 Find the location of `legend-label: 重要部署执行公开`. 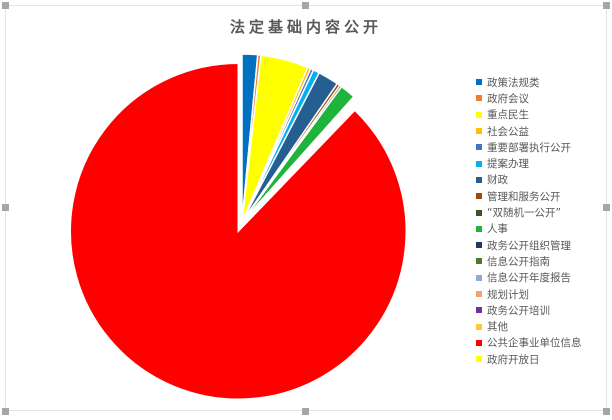

legend-label: 重要部署执行公开 is located at coordinates (529, 147).